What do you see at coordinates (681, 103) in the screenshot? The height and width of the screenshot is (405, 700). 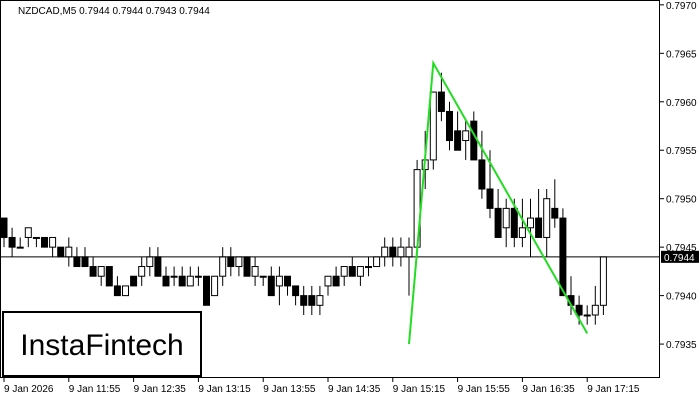 I see `y-tick-label: 0.7960` at bounding box center [681, 103].